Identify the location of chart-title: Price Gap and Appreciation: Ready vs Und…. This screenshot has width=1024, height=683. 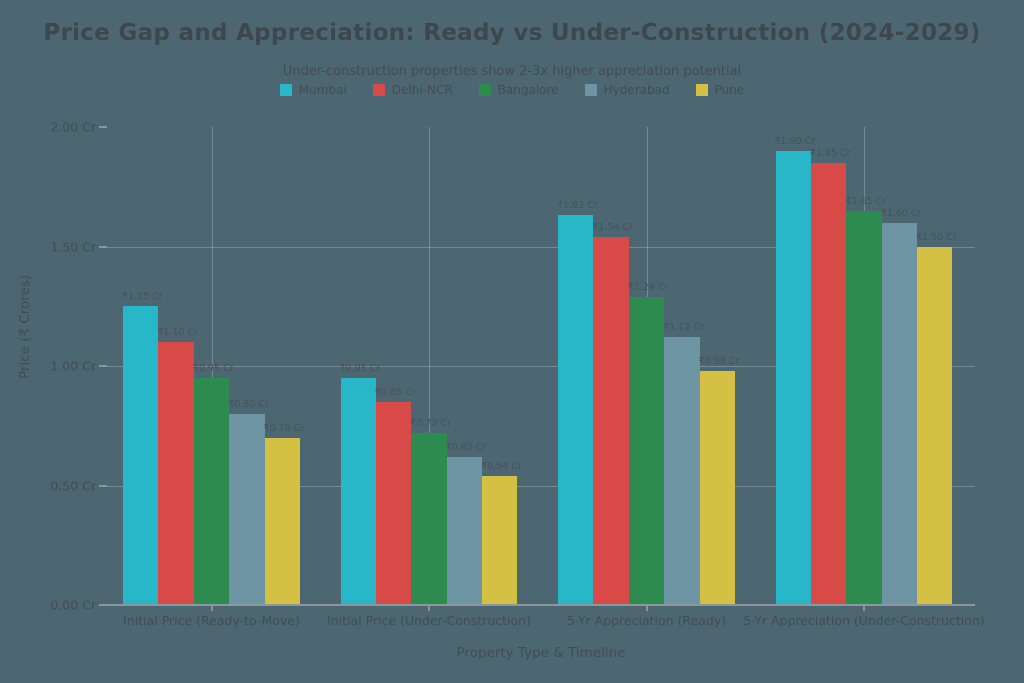
(512, 33).